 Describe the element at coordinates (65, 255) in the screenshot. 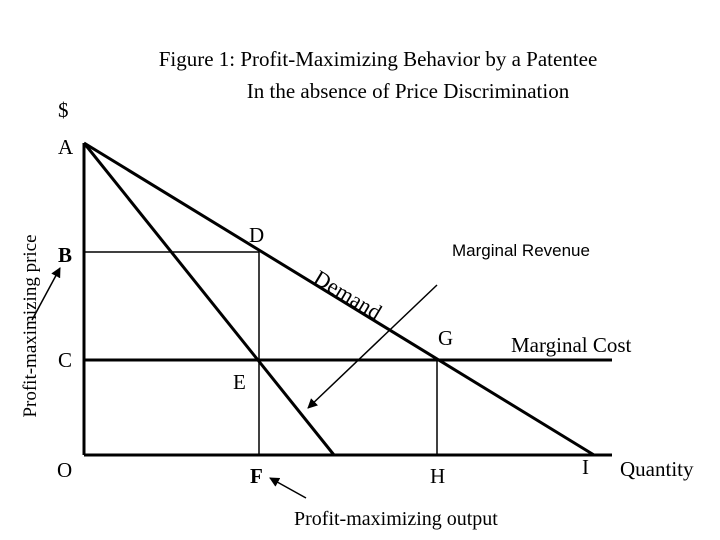

I see `point-b-label: B` at that location.